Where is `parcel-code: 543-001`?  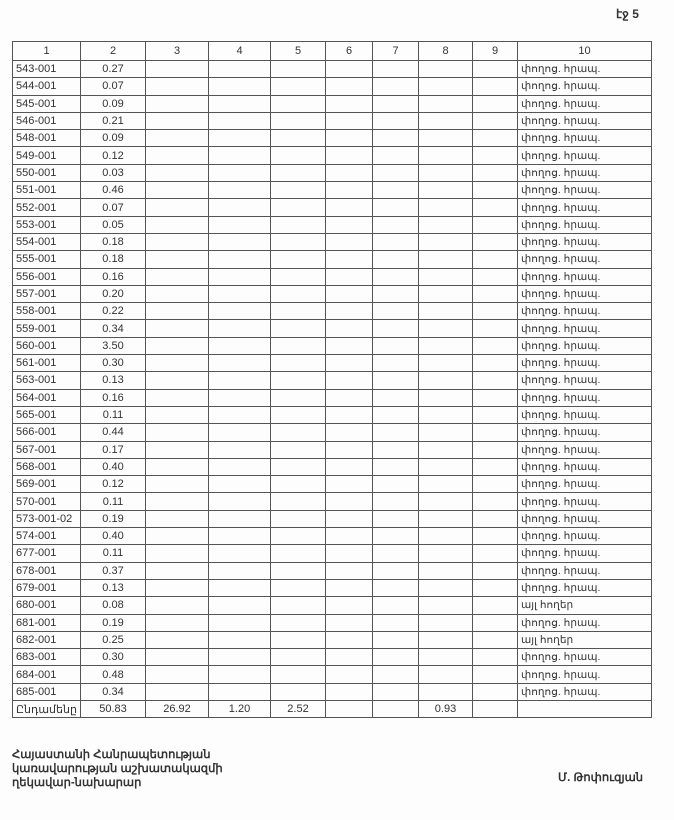 parcel-code: 543-001 is located at coordinates (46, 69).